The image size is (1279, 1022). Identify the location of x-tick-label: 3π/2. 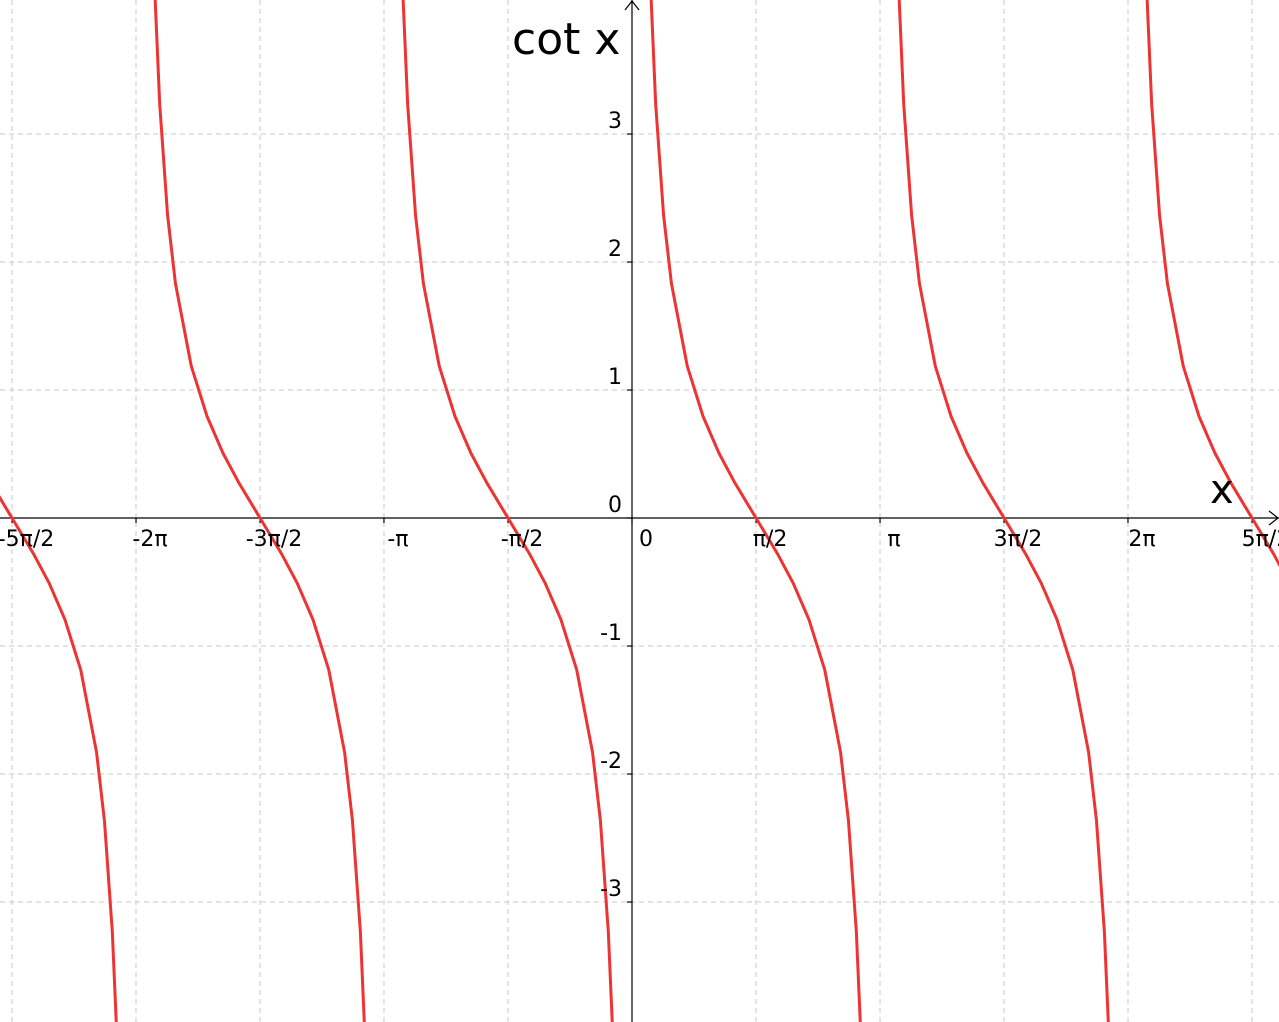
(1018, 539).